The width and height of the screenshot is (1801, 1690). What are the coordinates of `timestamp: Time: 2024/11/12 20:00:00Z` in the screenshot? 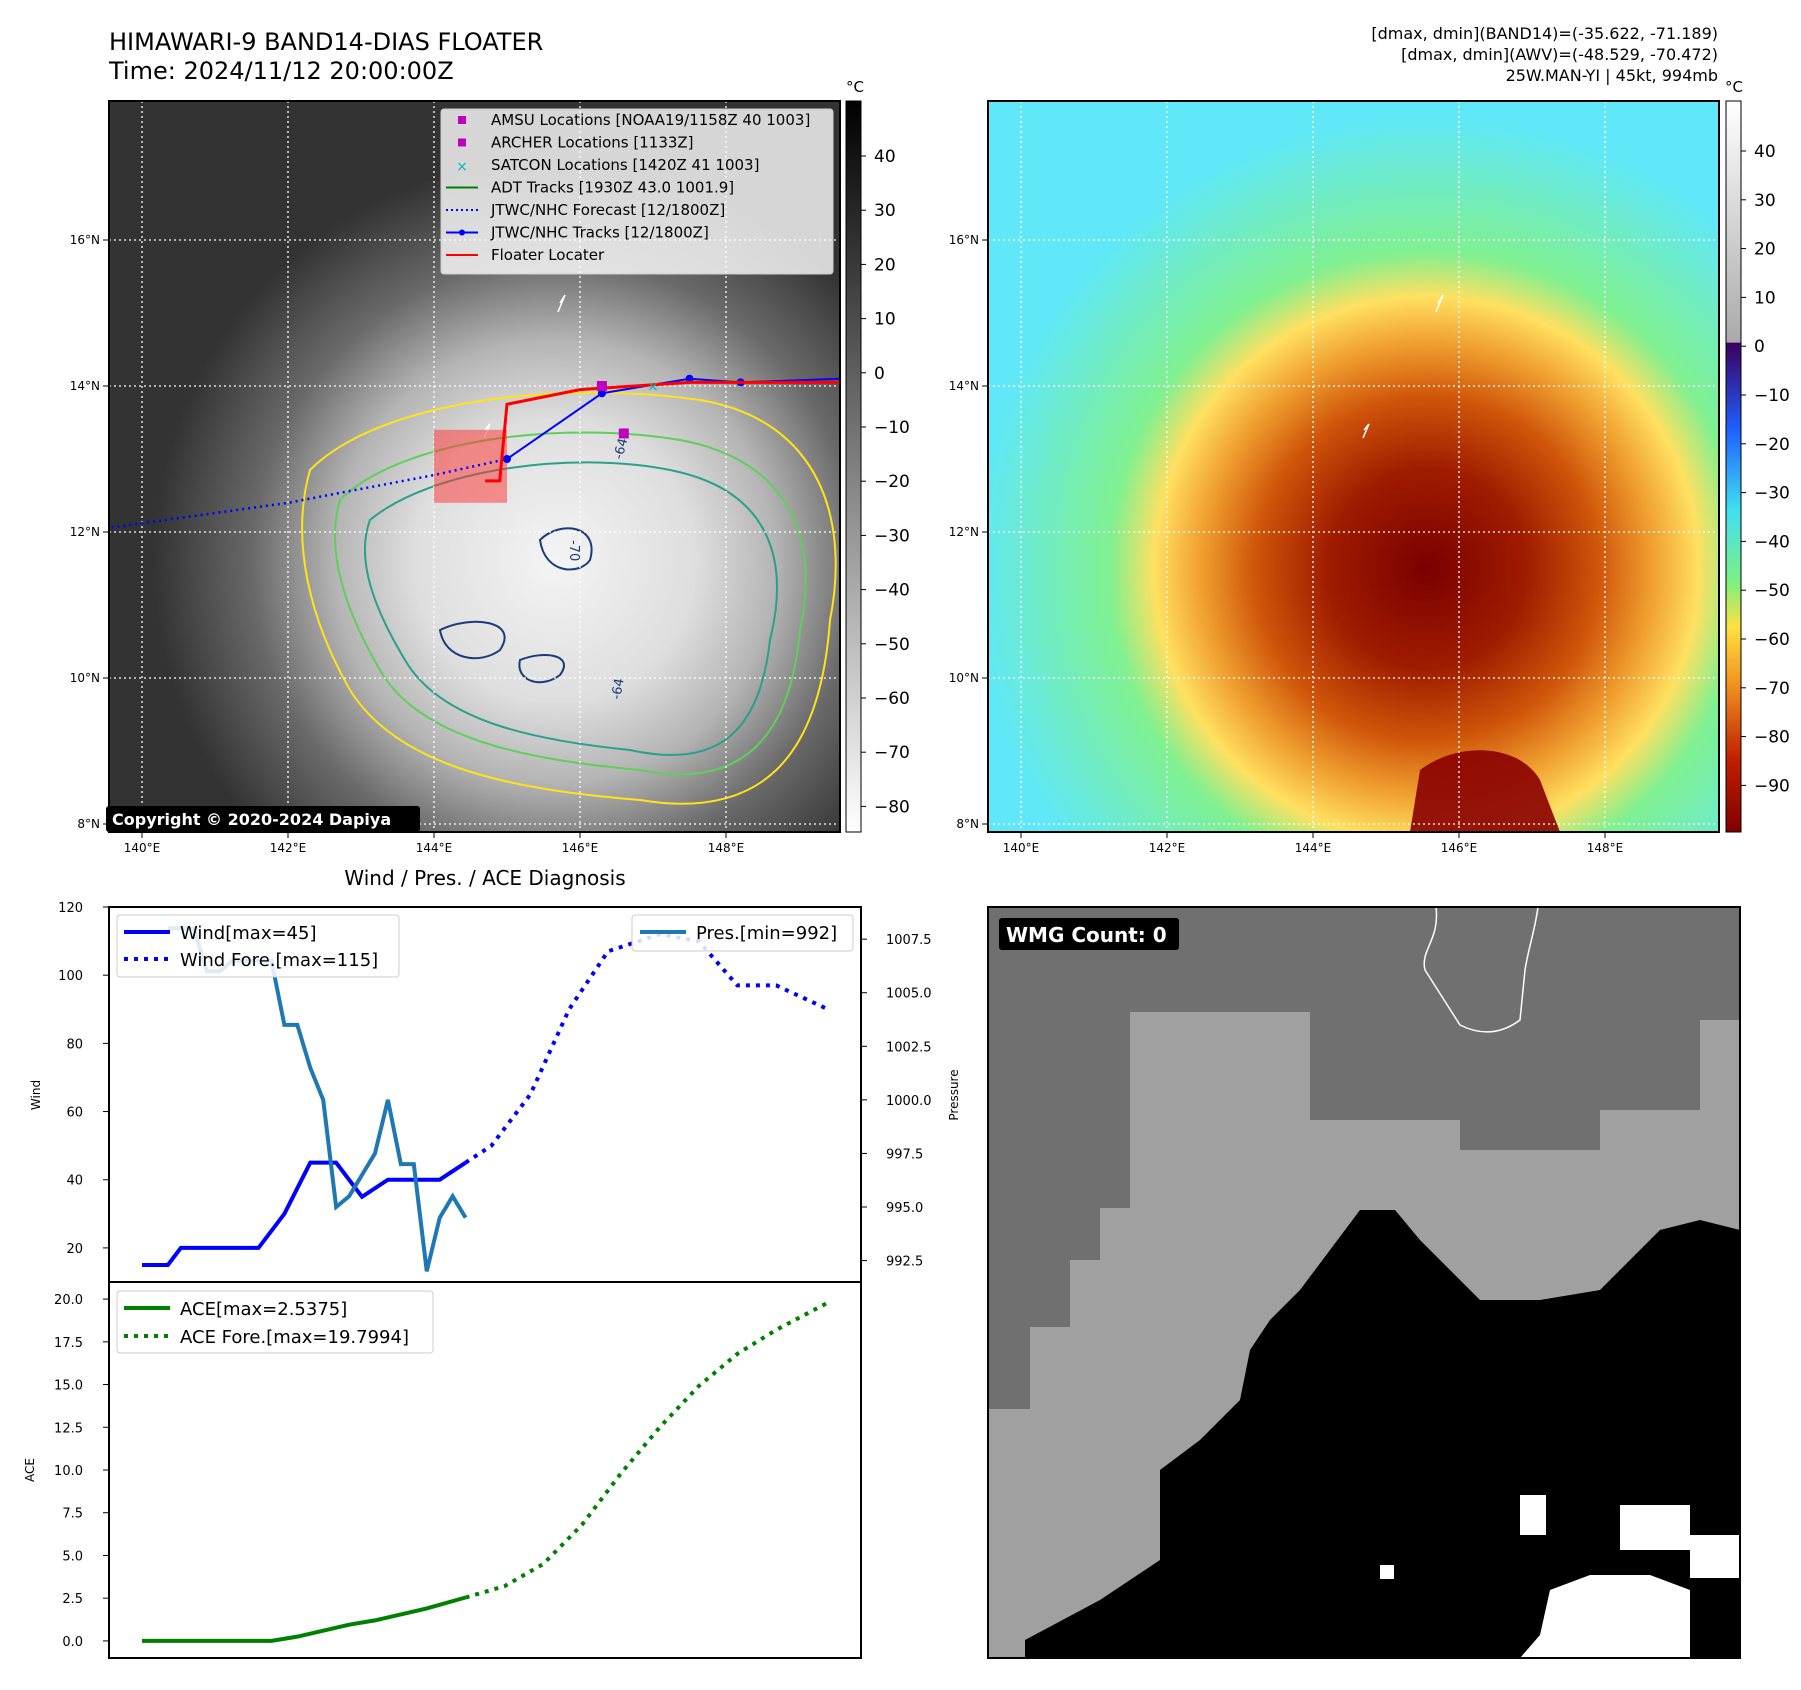 It's located at (281, 71).